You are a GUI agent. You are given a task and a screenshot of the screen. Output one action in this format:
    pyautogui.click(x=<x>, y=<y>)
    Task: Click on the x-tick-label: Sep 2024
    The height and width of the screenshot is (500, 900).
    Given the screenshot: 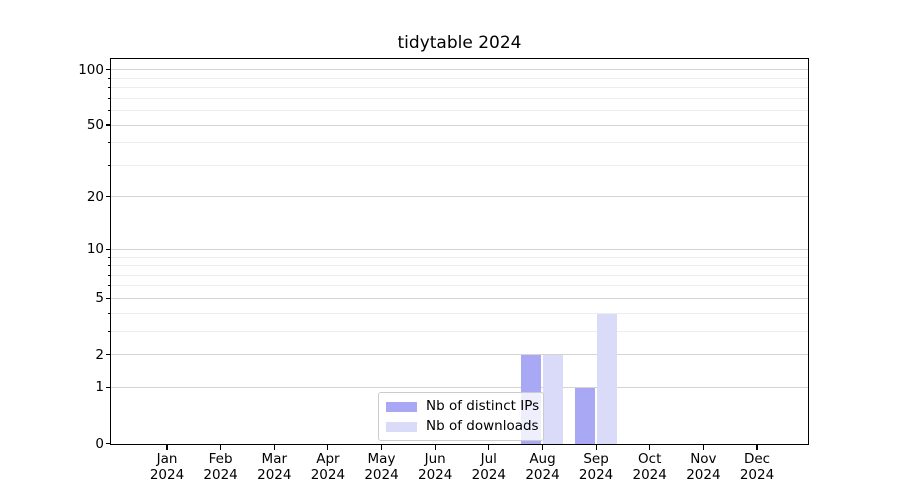 What is the action you would take?
    pyautogui.click(x=596, y=467)
    